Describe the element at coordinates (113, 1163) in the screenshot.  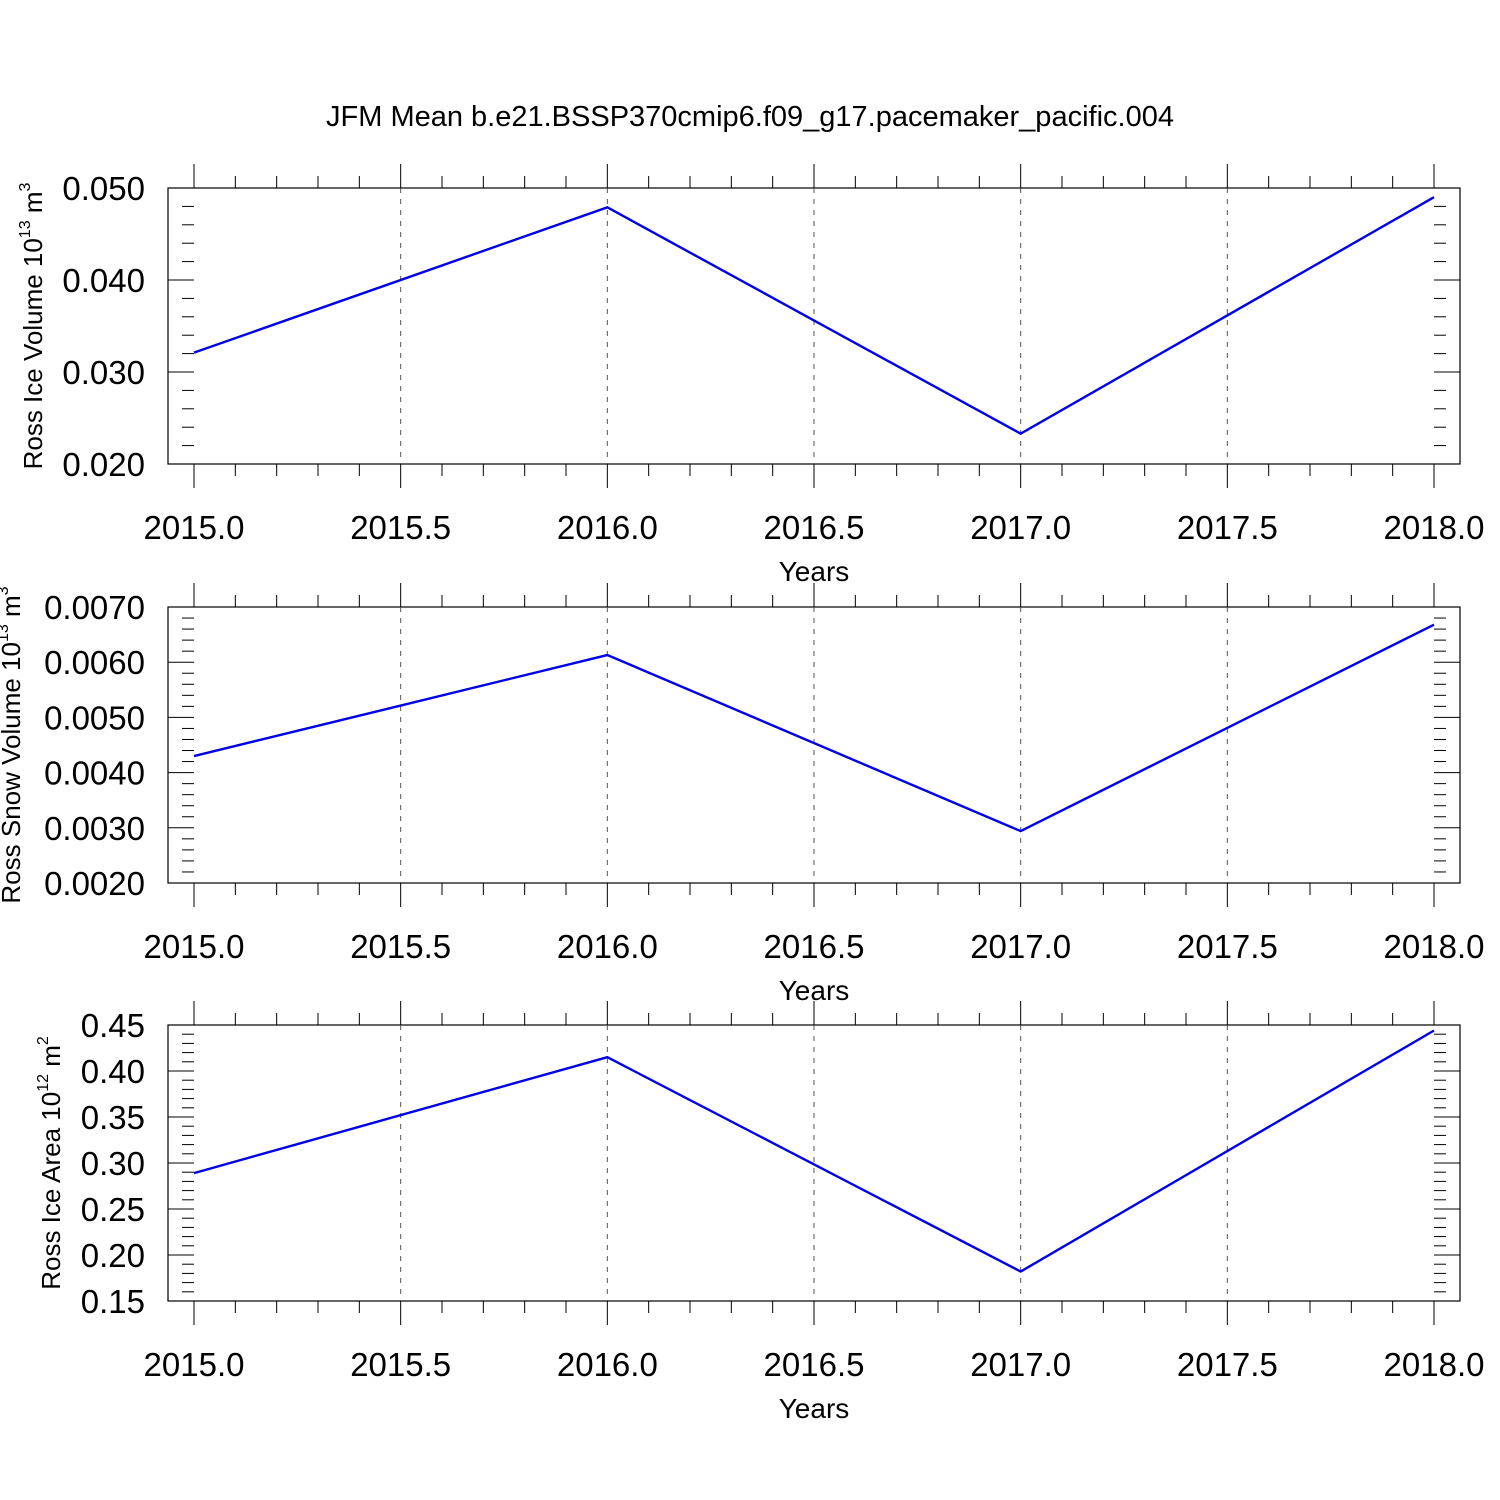
I see `y-tick-label: 0.30` at that location.